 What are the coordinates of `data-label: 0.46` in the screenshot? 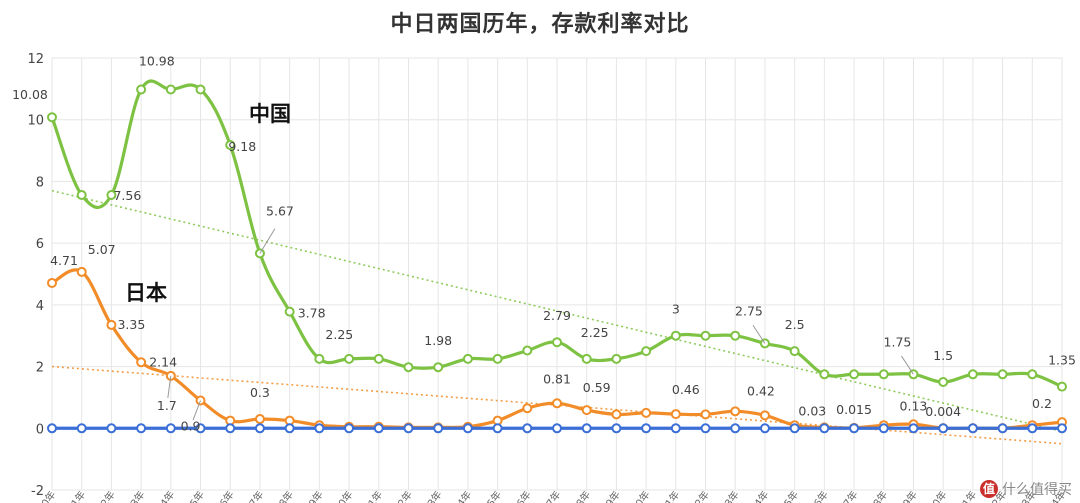 It's located at (686, 389).